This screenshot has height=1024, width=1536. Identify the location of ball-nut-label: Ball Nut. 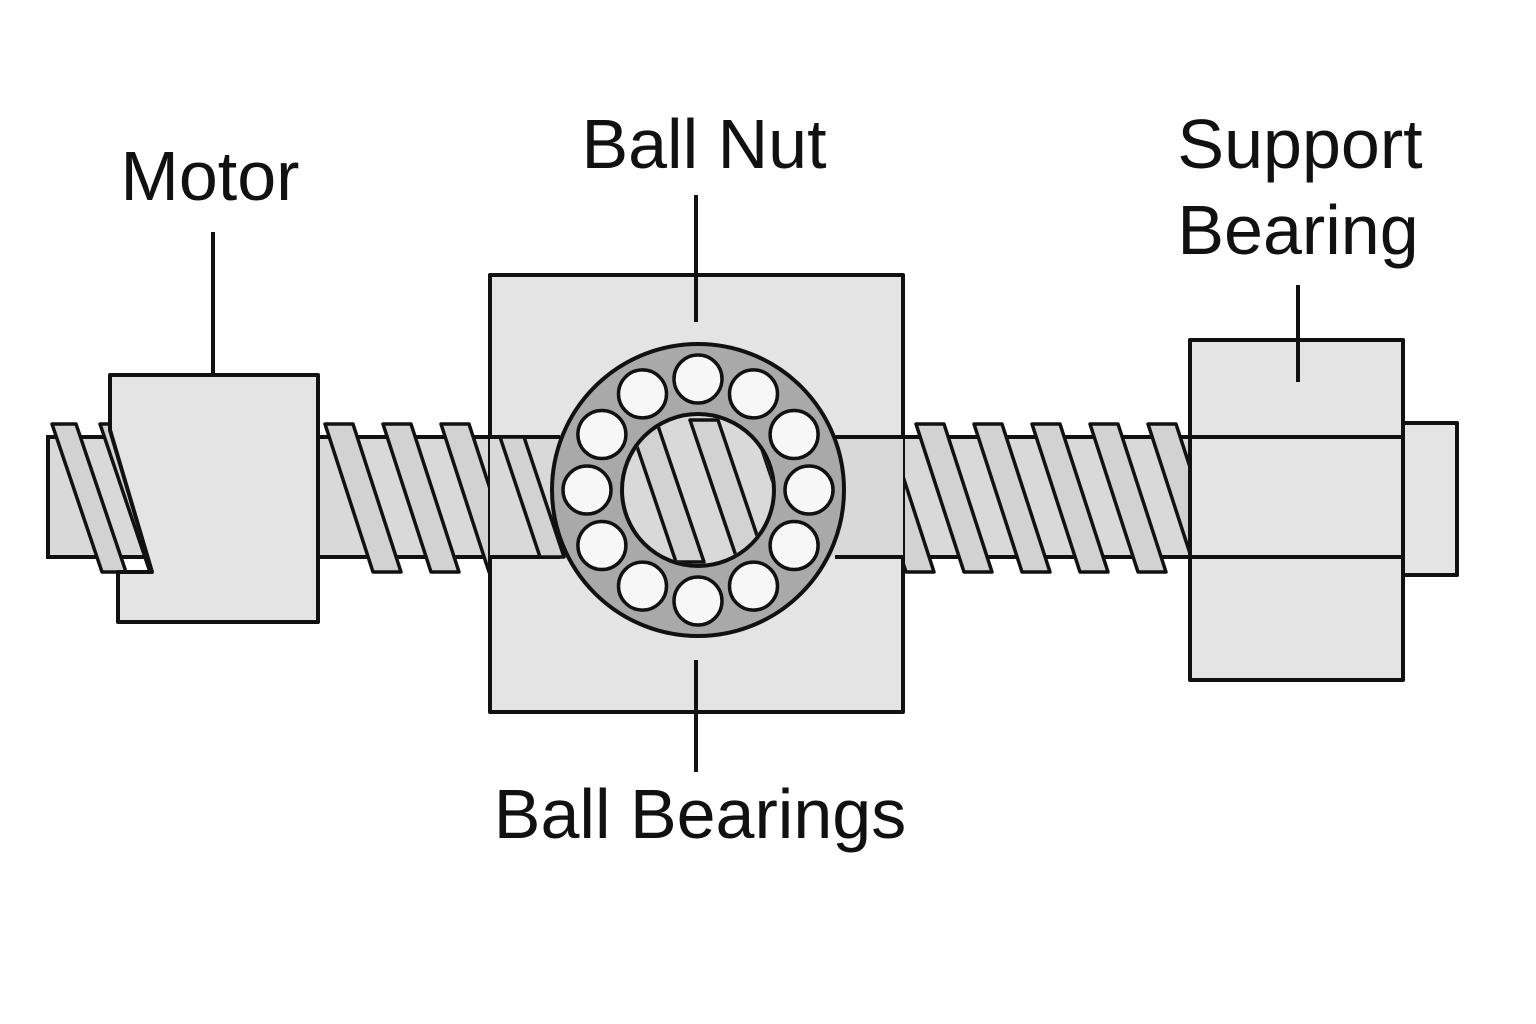
(703, 144).